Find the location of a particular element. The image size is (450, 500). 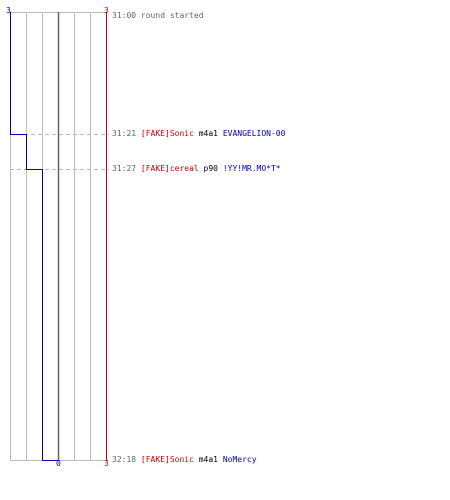

event-time: 31:00 is located at coordinates (124, 15).